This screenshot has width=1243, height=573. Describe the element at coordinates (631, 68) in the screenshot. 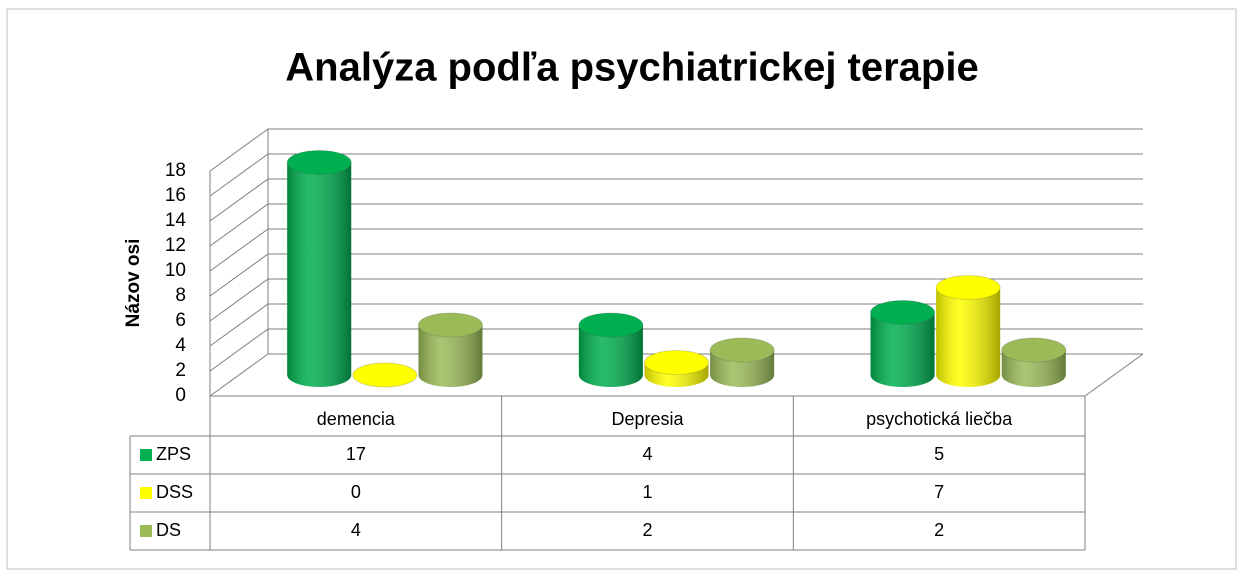

I see `chart-title: Analýza podľa psychiatrickej terapie` at that location.